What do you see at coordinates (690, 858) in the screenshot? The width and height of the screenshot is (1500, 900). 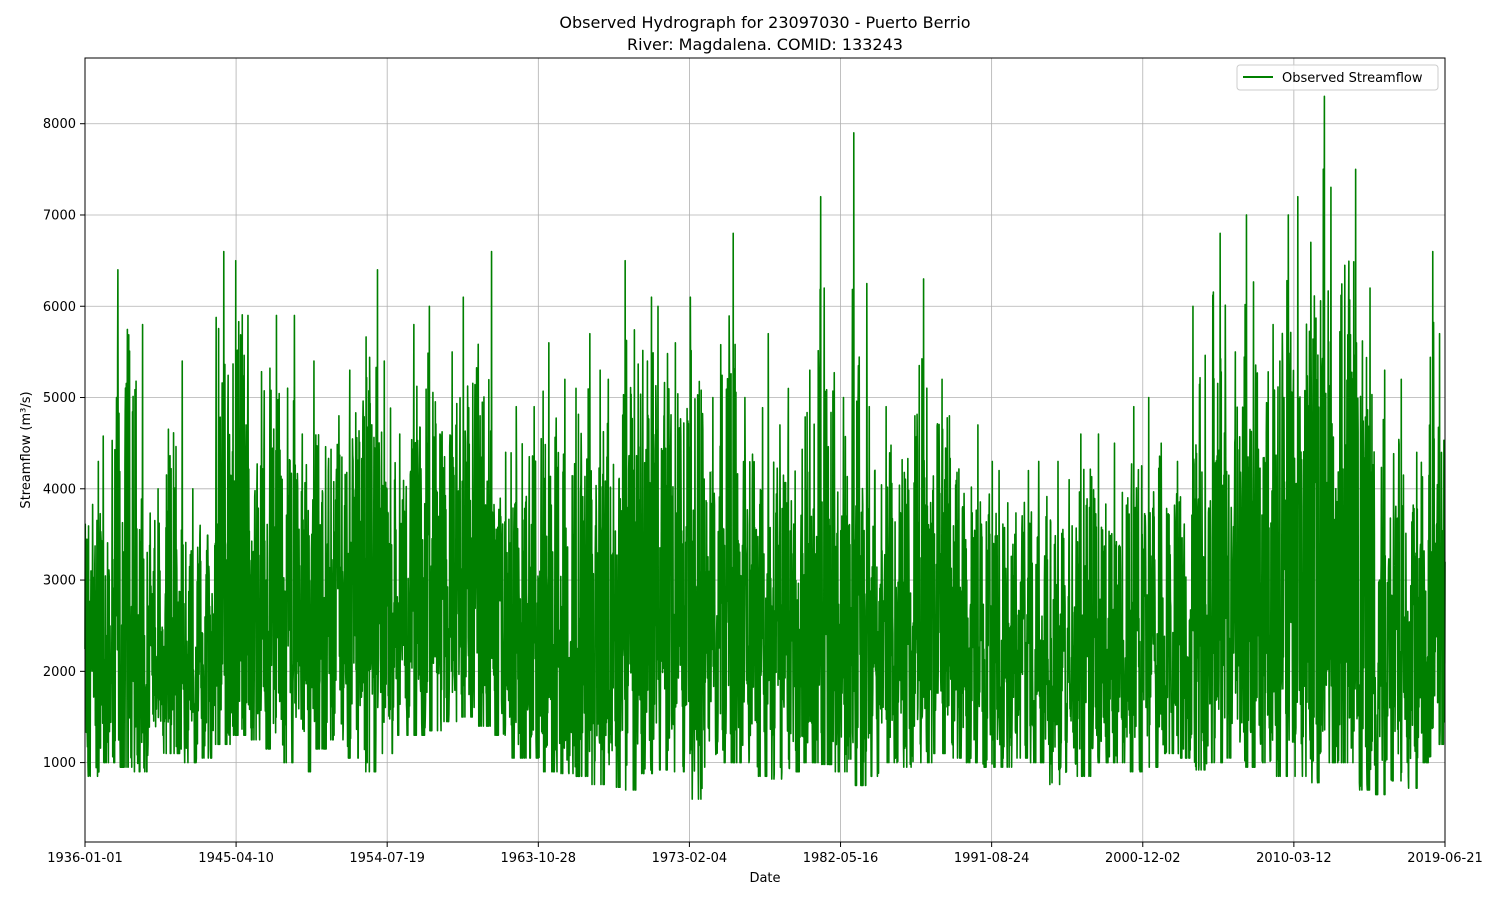 I see `x-tick-label: 1973-02-04` at bounding box center [690, 858].